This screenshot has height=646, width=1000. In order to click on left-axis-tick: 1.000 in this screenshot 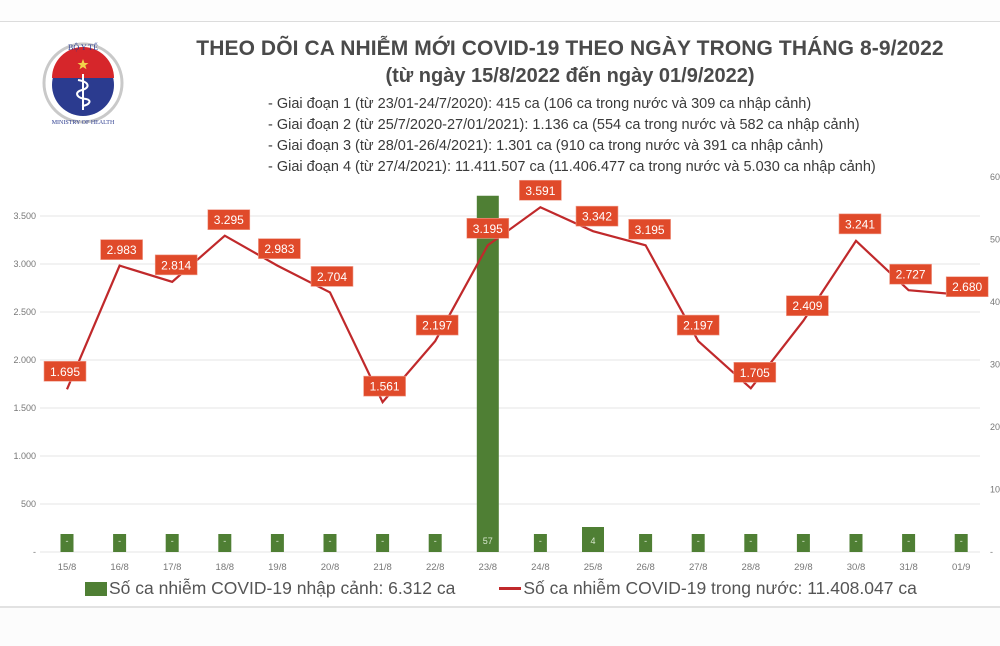, I will do `click(24, 456)`.